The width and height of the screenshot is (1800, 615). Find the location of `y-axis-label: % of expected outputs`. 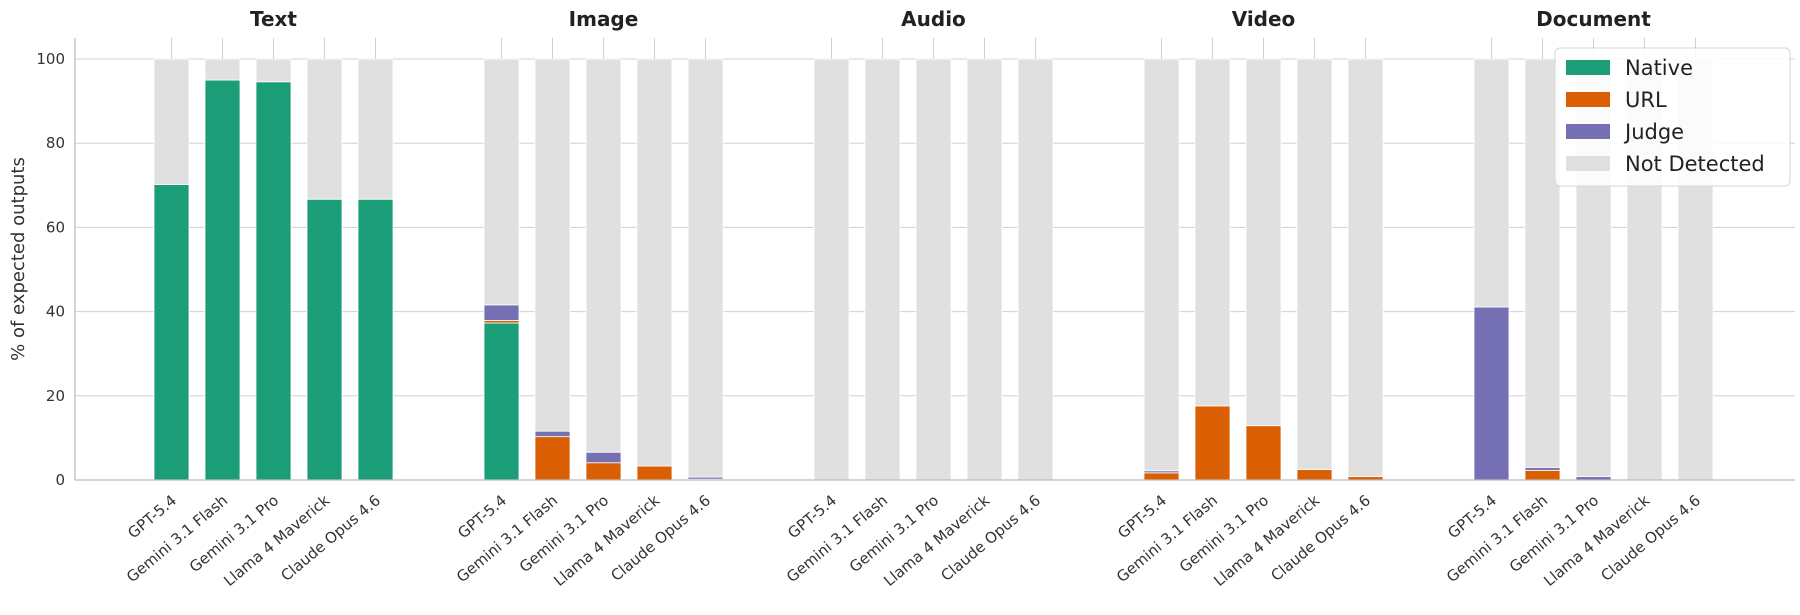

y-axis-label: % of expected outputs is located at coordinates (18, 259).